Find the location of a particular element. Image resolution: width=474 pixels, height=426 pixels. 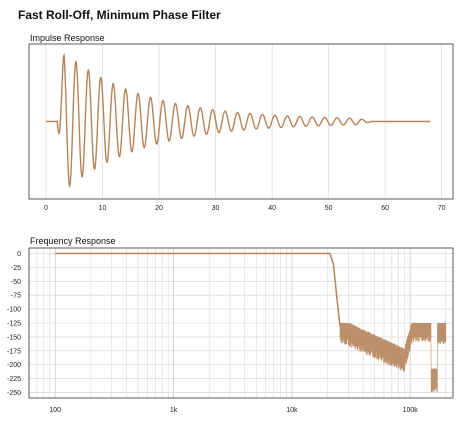

frequency-x-tick-label: 10k is located at coordinates (292, 410).